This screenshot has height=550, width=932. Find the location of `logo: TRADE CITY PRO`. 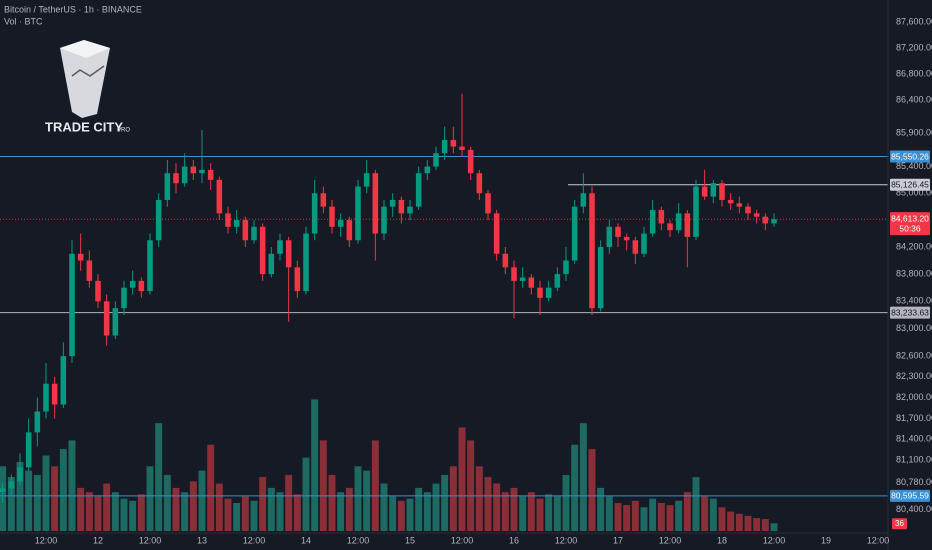

logo: TRADE CITY PRO is located at coordinates (87, 87).